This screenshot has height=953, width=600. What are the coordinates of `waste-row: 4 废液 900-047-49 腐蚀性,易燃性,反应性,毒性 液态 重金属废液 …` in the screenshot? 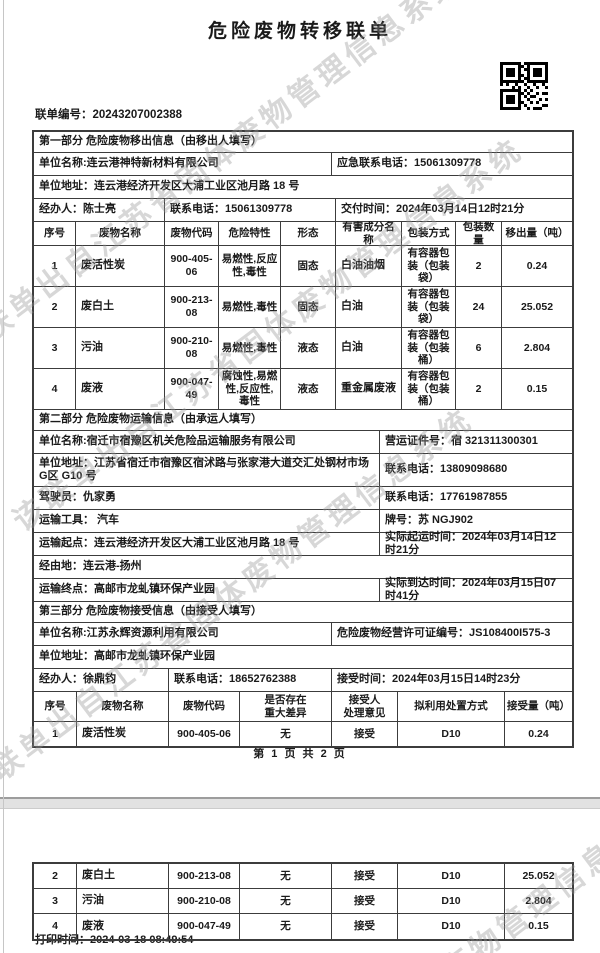 It's located at (303, 389).